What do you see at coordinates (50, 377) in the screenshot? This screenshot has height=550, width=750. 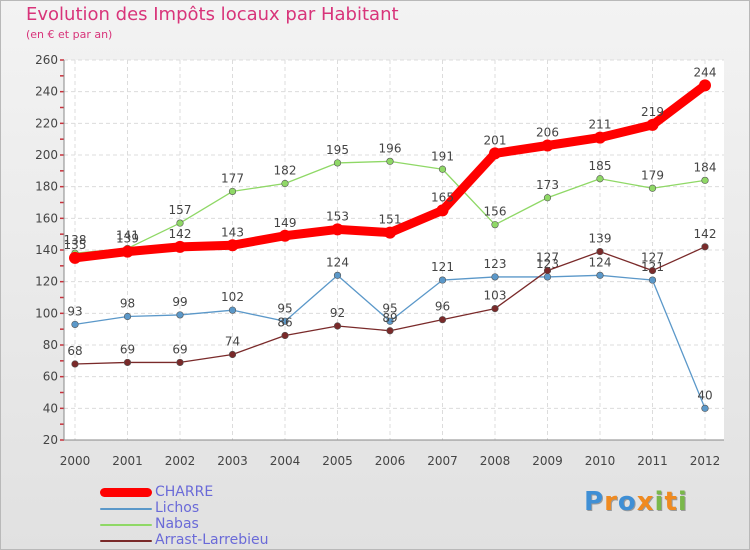 I see `y-tick-label: 60` at bounding box center [50, 377].